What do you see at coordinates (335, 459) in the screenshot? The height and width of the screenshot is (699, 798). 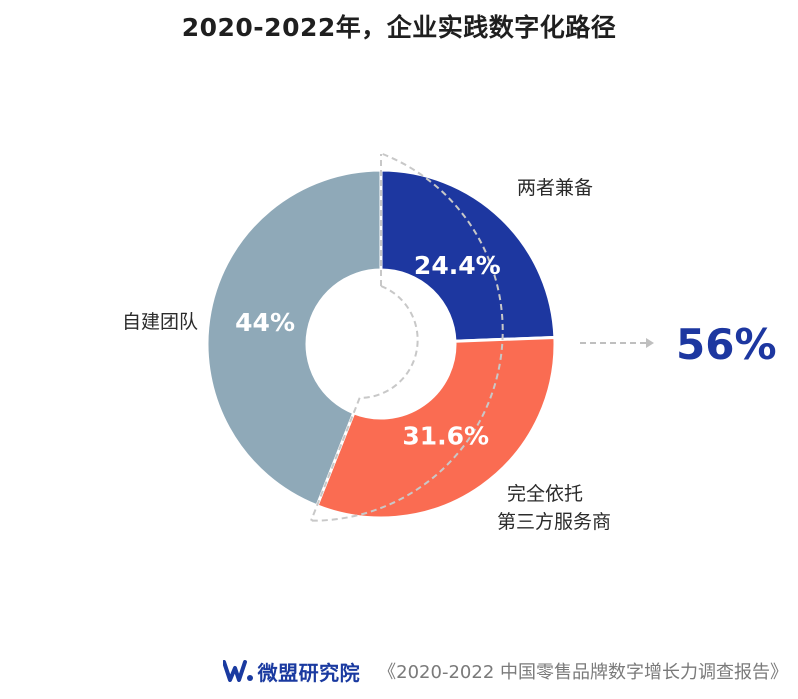 I see `guide-end-line` at bounding box center [335, 459].